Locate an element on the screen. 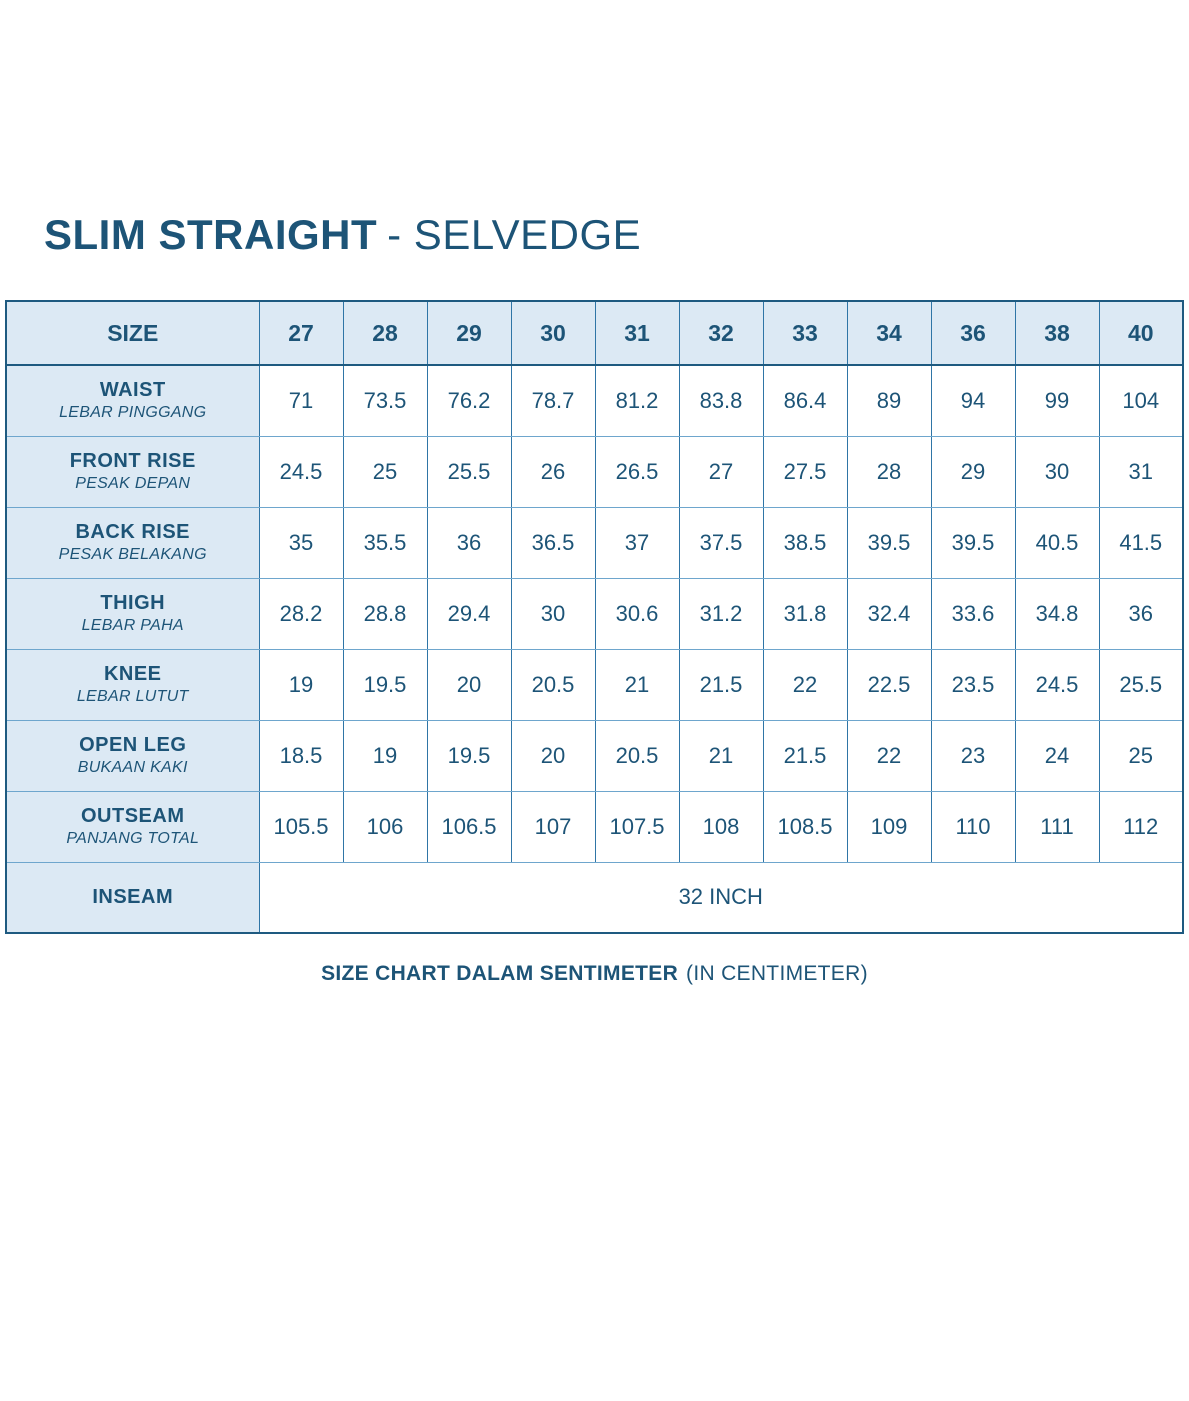 This screenshot has height=1401, width=1189. measurement-cell: 41.5 is located at coordinates (1141, 542).